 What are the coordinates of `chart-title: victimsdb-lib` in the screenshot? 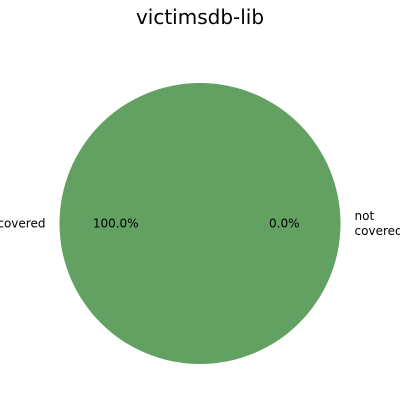 It's located at (200, 17).